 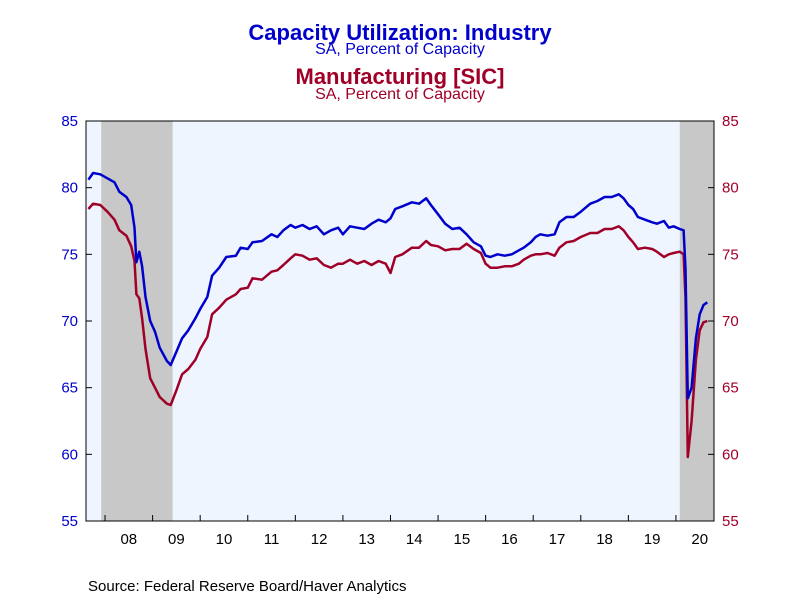 What do you see at coordinates (69, 121) in the screenshot?
I see `y-tick-label-left: 85` at bounding box center [69, 121].